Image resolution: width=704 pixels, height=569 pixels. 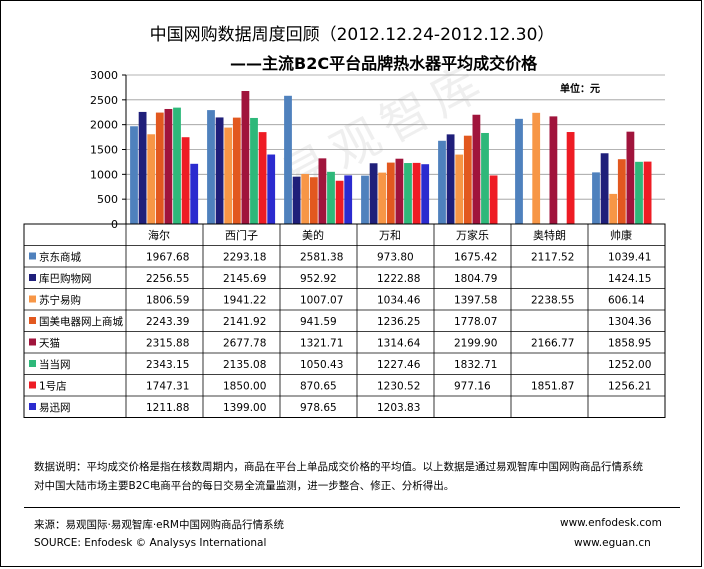 I want to click on data-value: 1007.07, so click(x=321, y=301).